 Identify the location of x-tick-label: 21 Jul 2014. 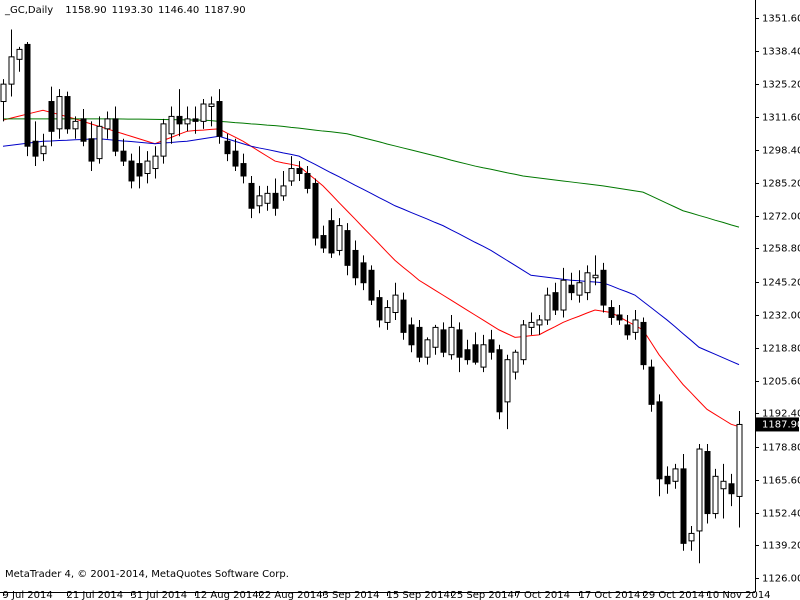
(95, 595).